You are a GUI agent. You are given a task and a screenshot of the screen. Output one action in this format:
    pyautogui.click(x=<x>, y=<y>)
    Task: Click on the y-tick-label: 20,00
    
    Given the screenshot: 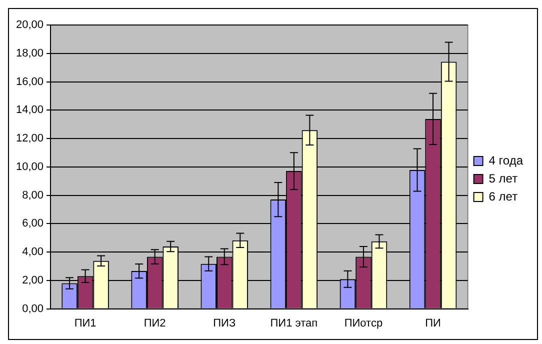 What is the action you would take?
    pyautogui.click(x=30, y=25)
    